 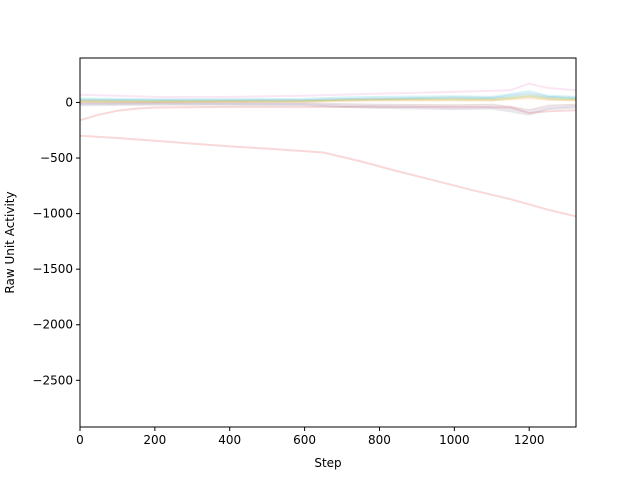 What do you see at coordinates (327, 463) in the screenshot?
I see `x-axis-label: Step` at bounding box center [327, 463].